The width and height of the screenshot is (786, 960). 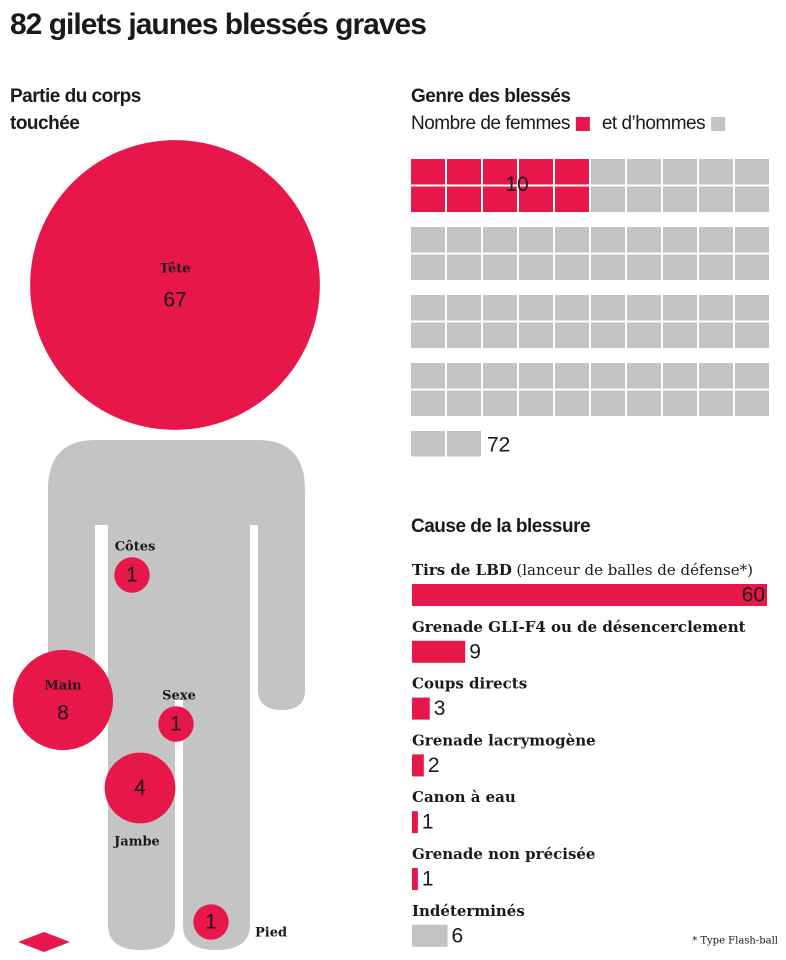 What do you see at coordinates (63, 713) in the screenshot?
I see `bubble-value: 8` at bounding box center [63, 713].